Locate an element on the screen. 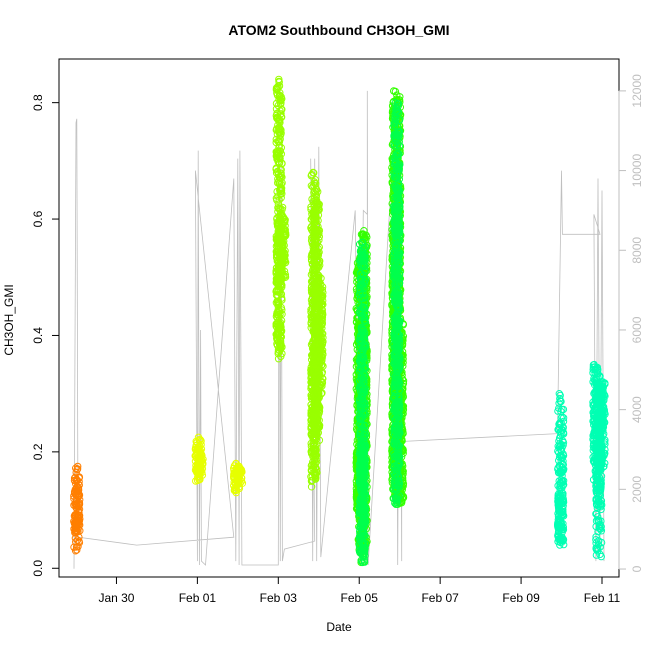 The width and height of the screenshot is (650, 650). chart-title: ATOM2 Southbound CH3OH_GMI is located at coordinates (338, 30).